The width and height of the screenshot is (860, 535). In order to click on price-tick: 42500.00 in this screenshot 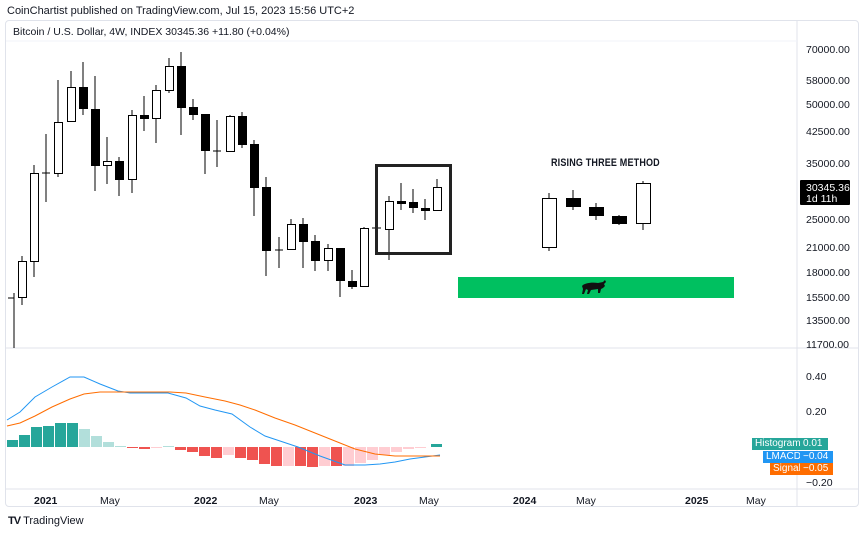, I will do `click(828, 132)`.